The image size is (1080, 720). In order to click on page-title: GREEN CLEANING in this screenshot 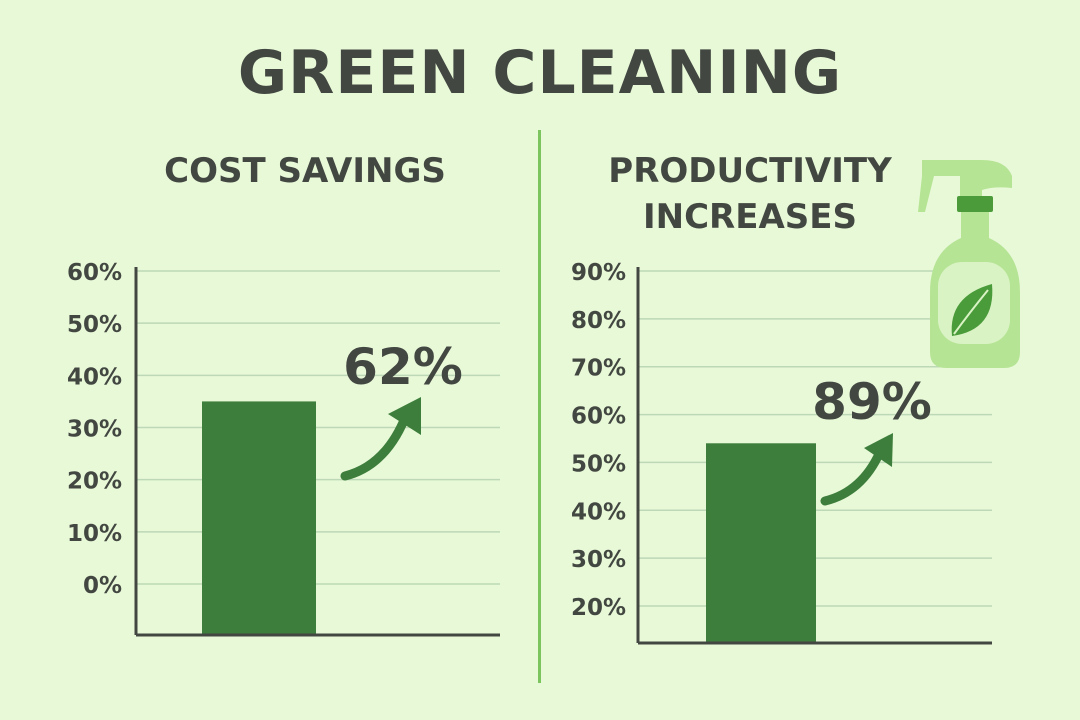, I will do `click(540, 73)`.